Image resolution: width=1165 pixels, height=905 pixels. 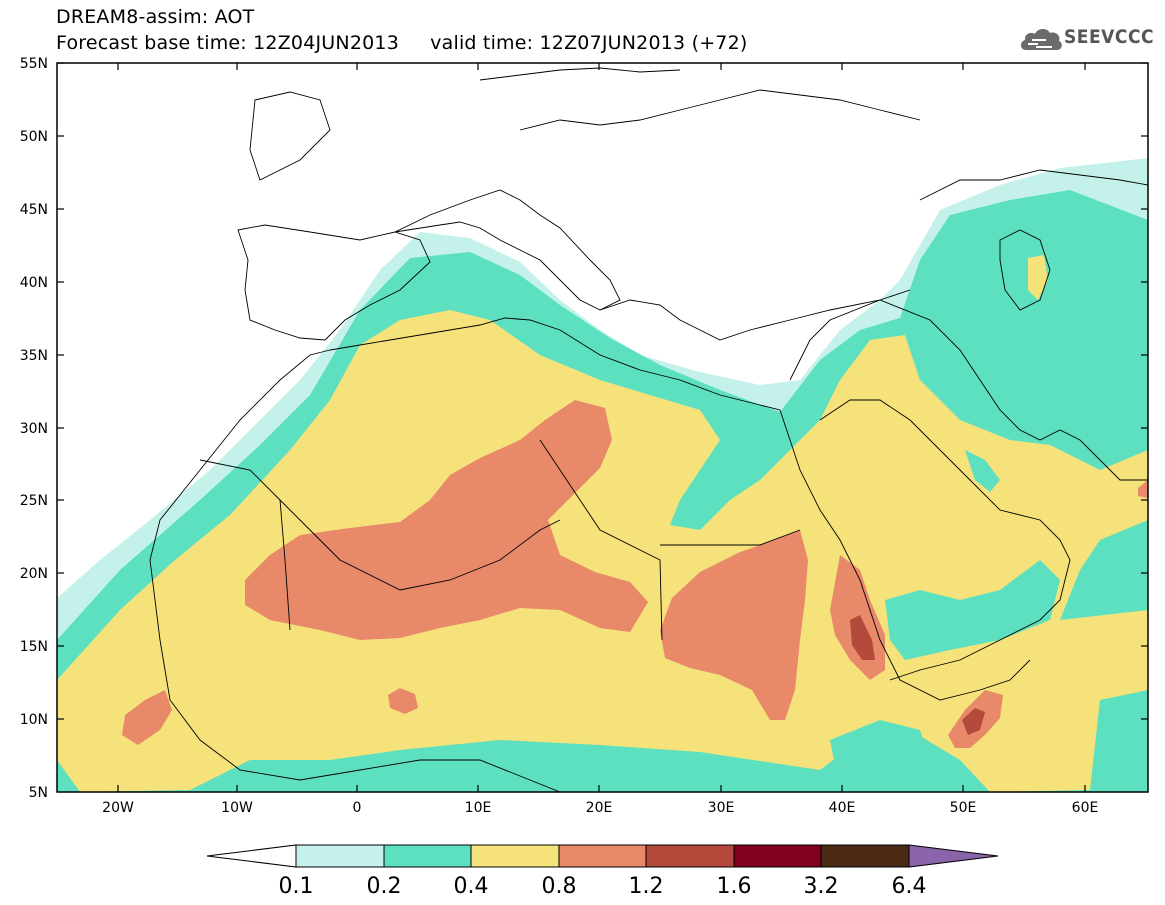 I want to click on aot-band-0.2-arabiansea, so click(x=972, y=610).